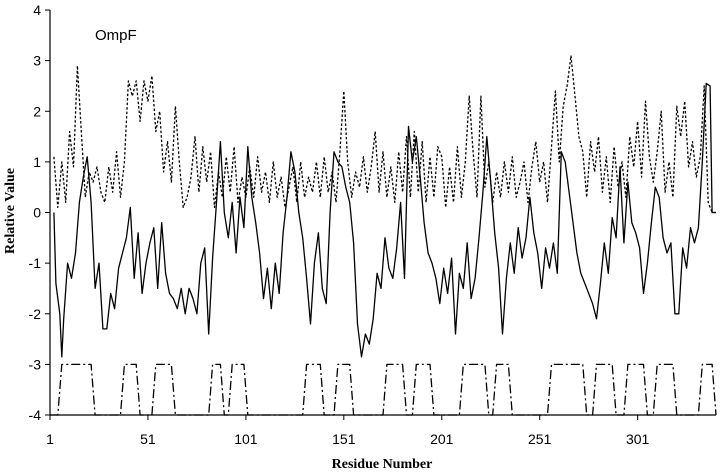 The width and height of the screenshot is (720, 472). I want to click on x-tick-label: 301, so click(638, 439).